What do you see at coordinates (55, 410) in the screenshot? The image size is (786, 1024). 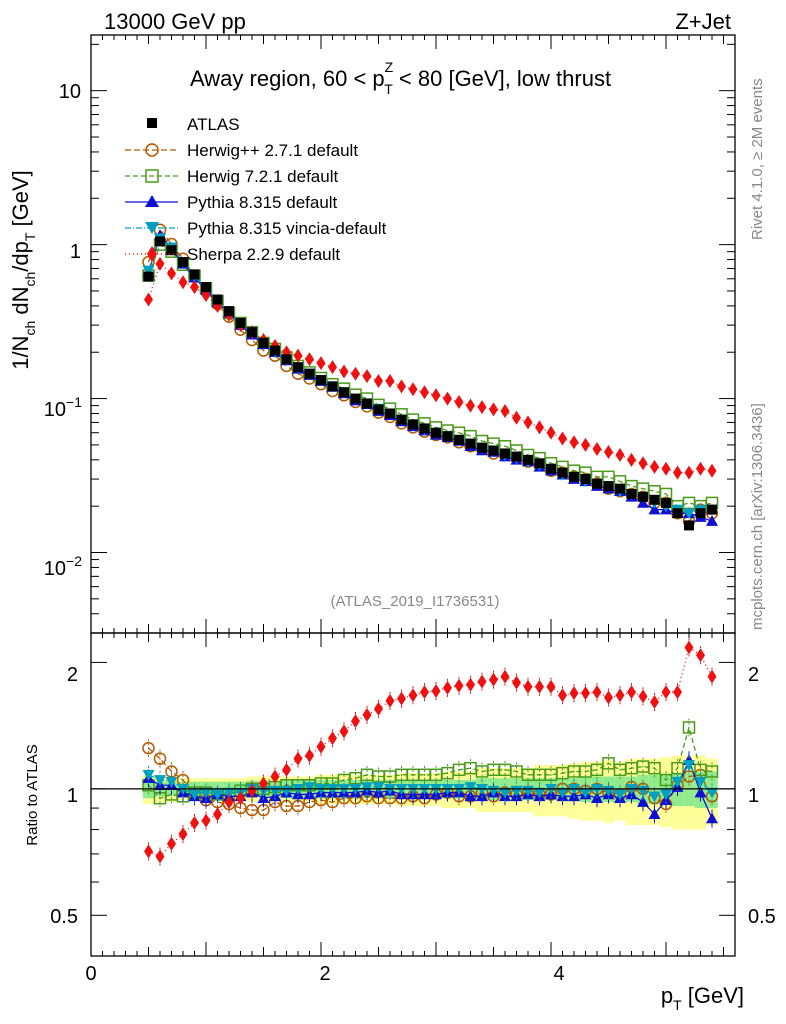 I see `y-tick-0-1-base: 10` at bounding box center [55, 410].